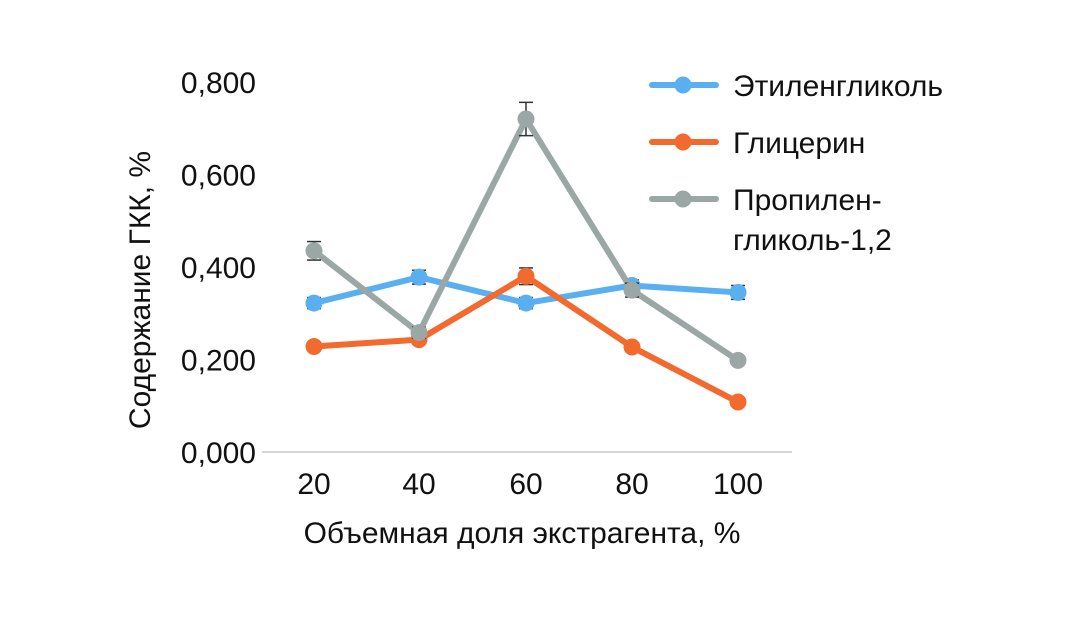  What do you see at coordinates (313, 484) in the screenshot?
I see `x-tick-label: 20` at bounding box center [313, 484].